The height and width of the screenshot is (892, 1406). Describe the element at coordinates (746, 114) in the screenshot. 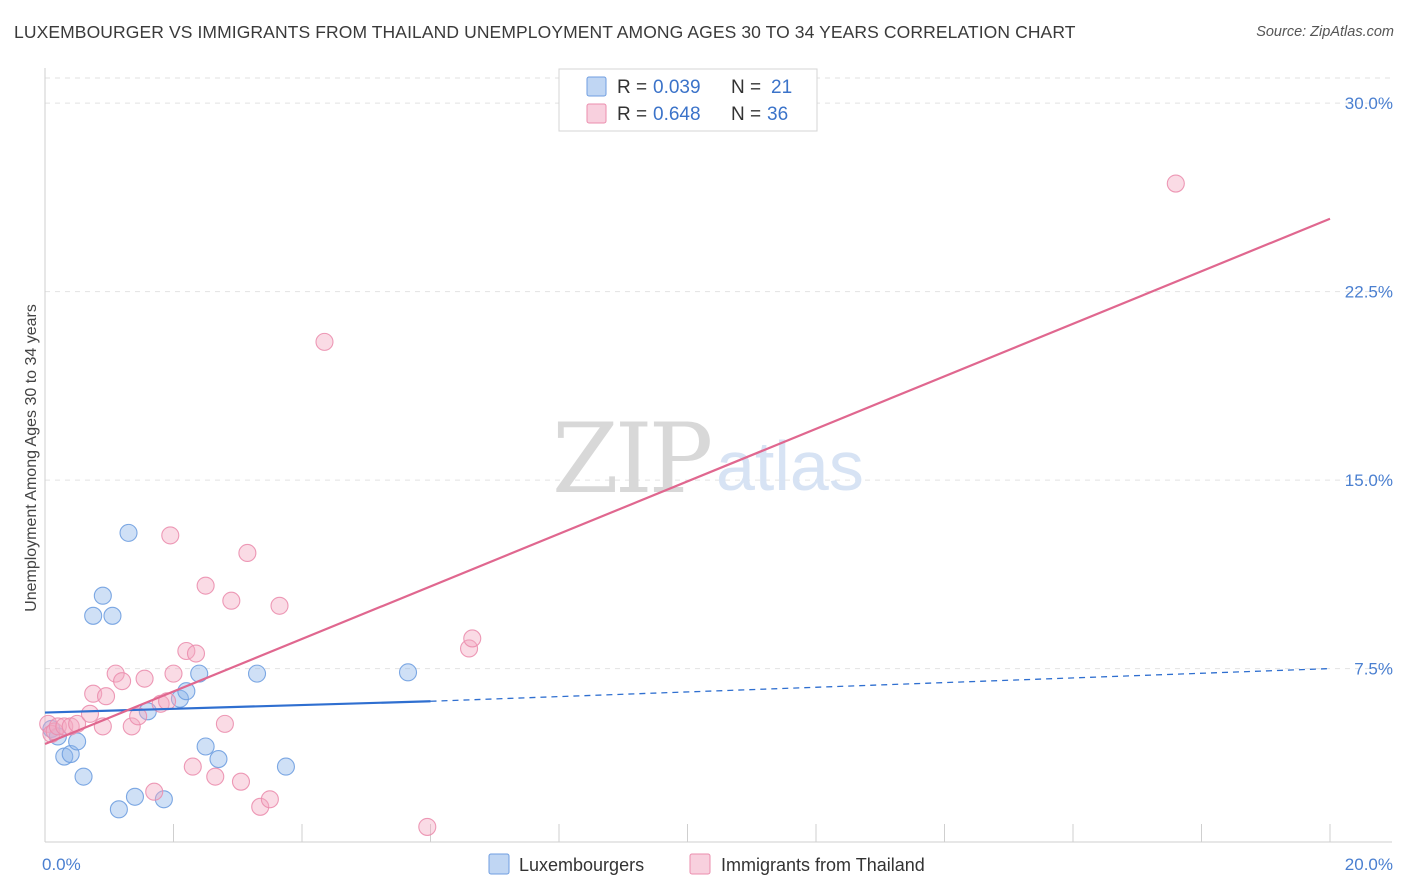

I see `legend-n-label-1: N =` at that location.